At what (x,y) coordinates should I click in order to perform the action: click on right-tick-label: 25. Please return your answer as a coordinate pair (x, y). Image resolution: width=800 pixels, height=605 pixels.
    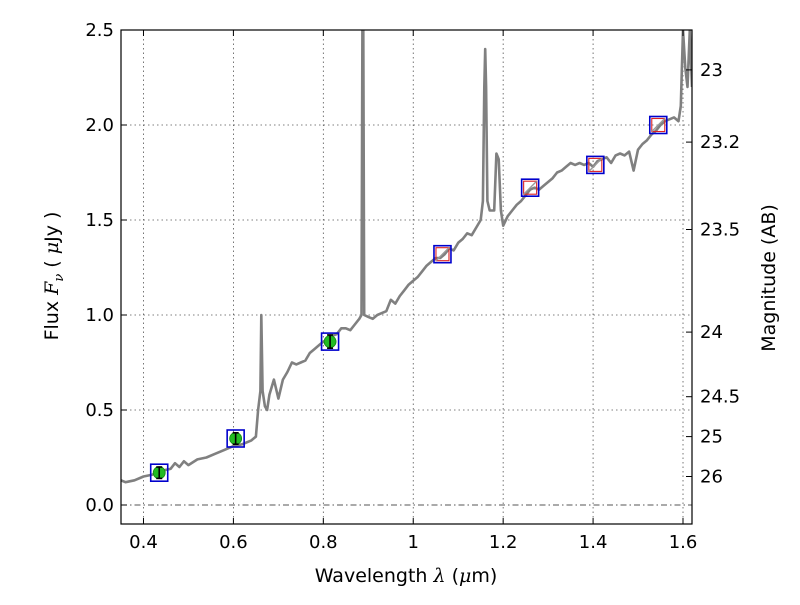
    Looking at the image, I should click on (711, 437).